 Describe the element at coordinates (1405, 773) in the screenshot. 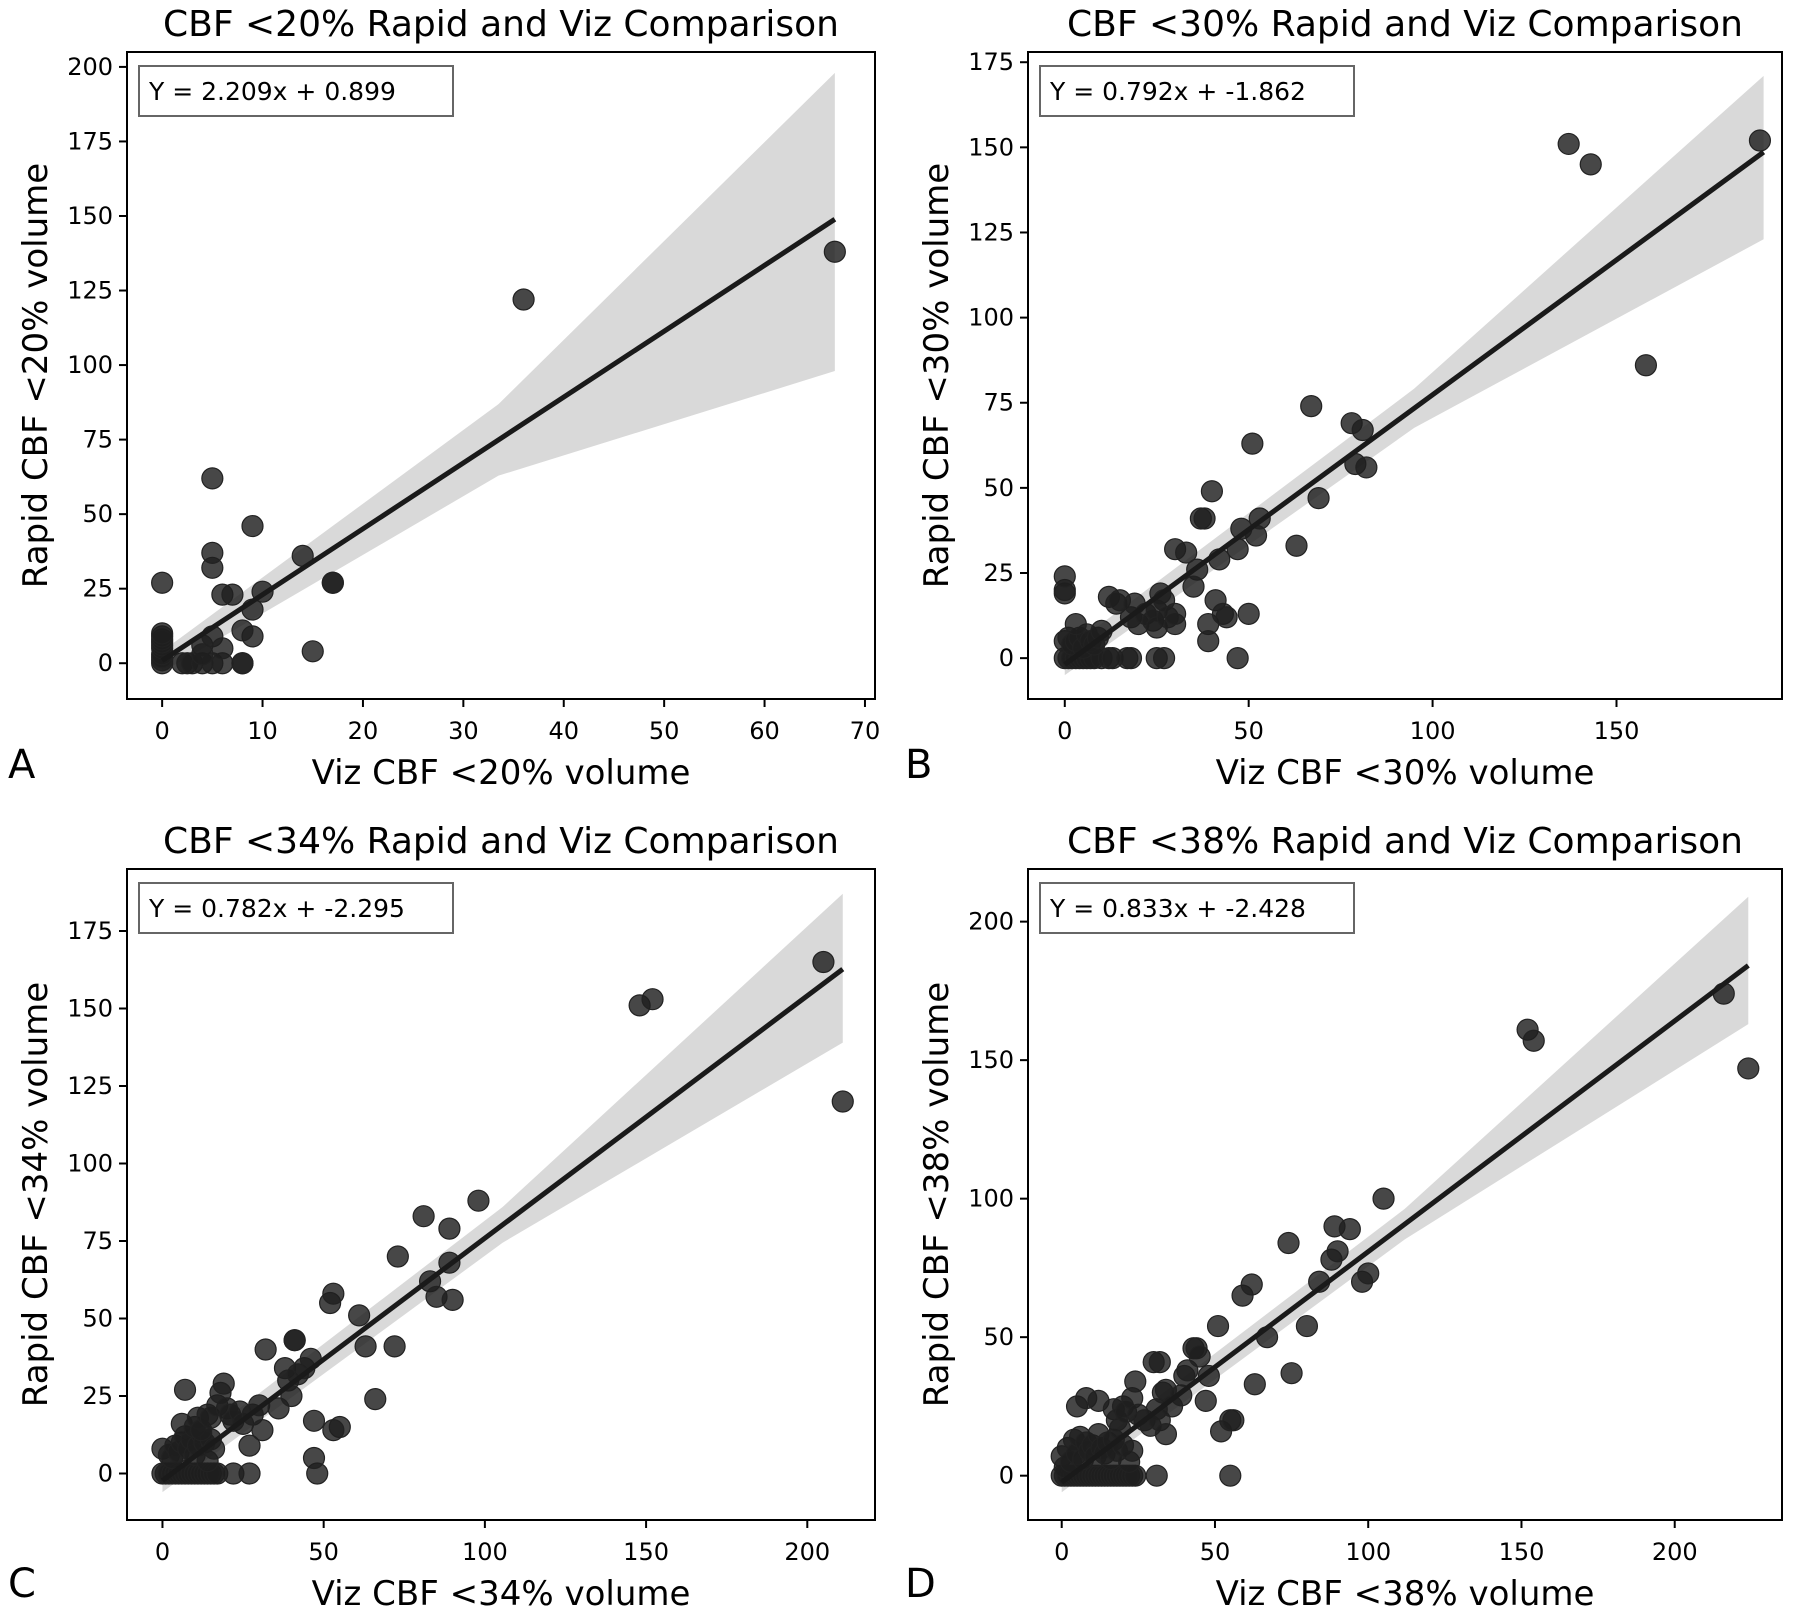

I see `x-axis-label: Viz CBF <30% volume` at that location.